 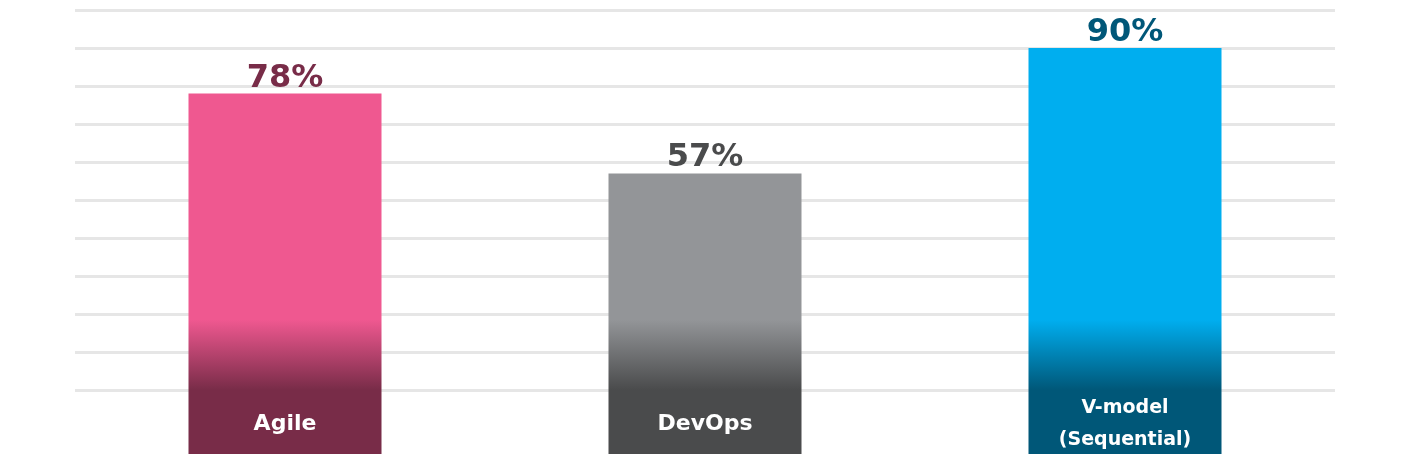 I want to click on data-label: 90%, so click(x=1125, y=30).